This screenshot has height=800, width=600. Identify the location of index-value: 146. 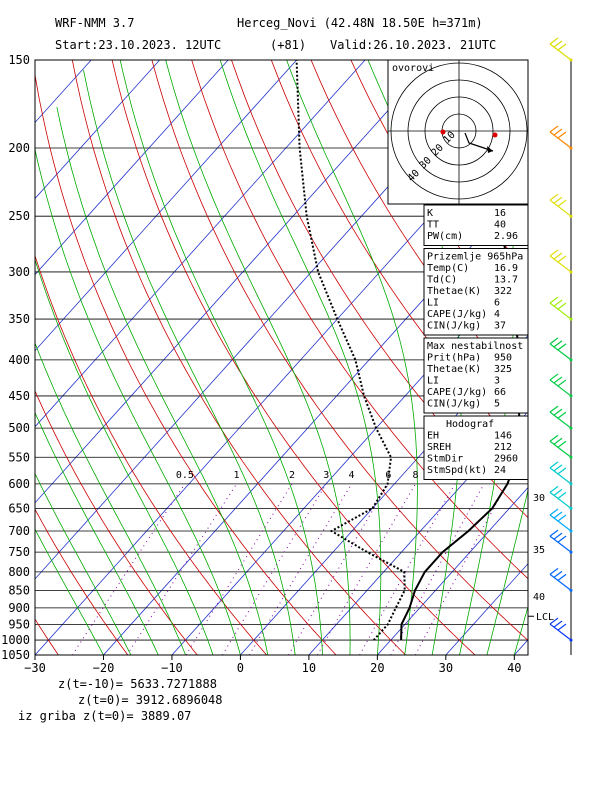
(503, 436).